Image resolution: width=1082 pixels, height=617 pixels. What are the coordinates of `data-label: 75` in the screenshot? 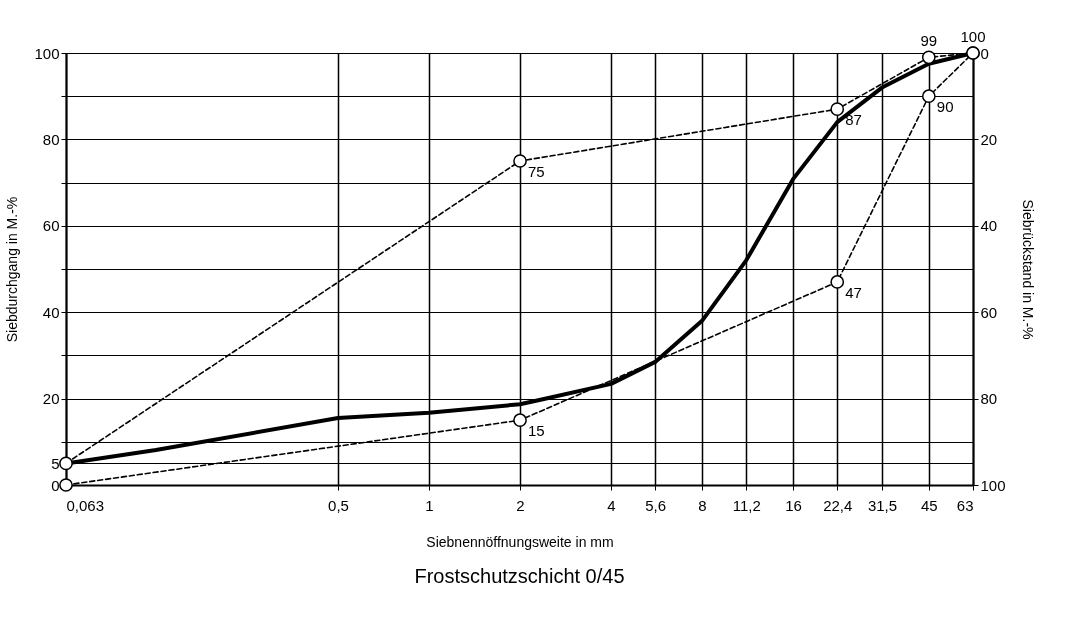 It's located at (536, 171).